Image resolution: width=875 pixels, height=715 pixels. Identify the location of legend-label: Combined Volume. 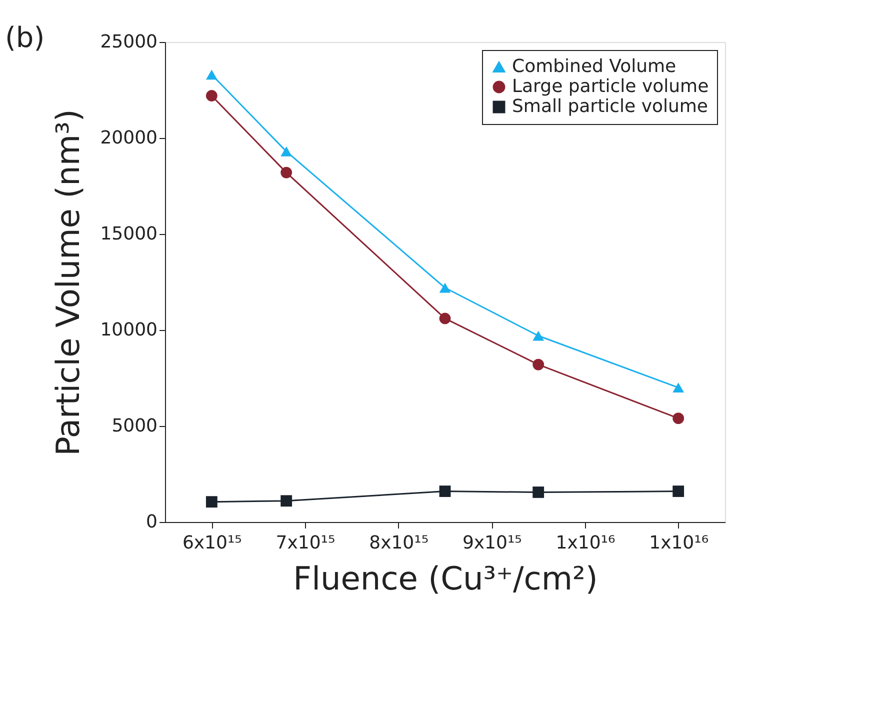
(594, 66).